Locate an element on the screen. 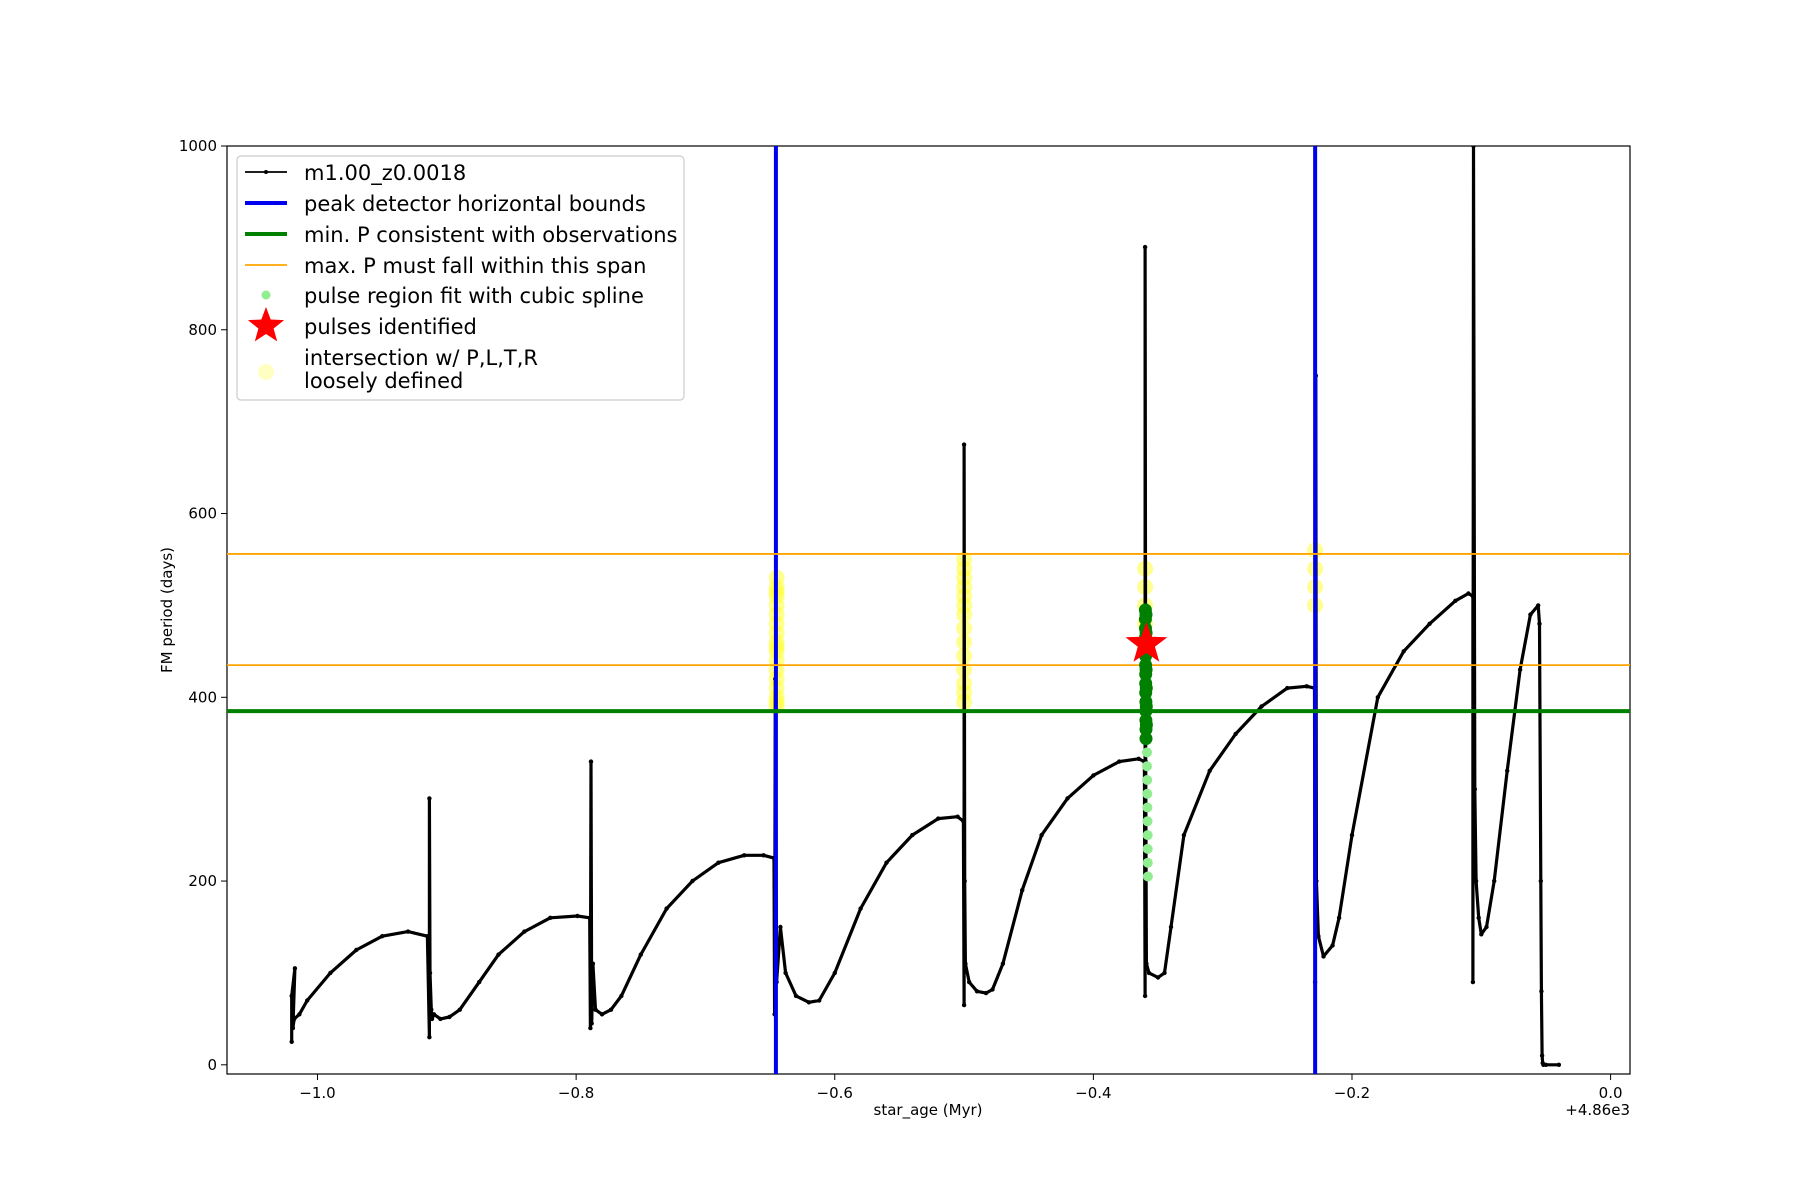  legend-entry-pulses: pulses identified is located at coordinates (362, 324).